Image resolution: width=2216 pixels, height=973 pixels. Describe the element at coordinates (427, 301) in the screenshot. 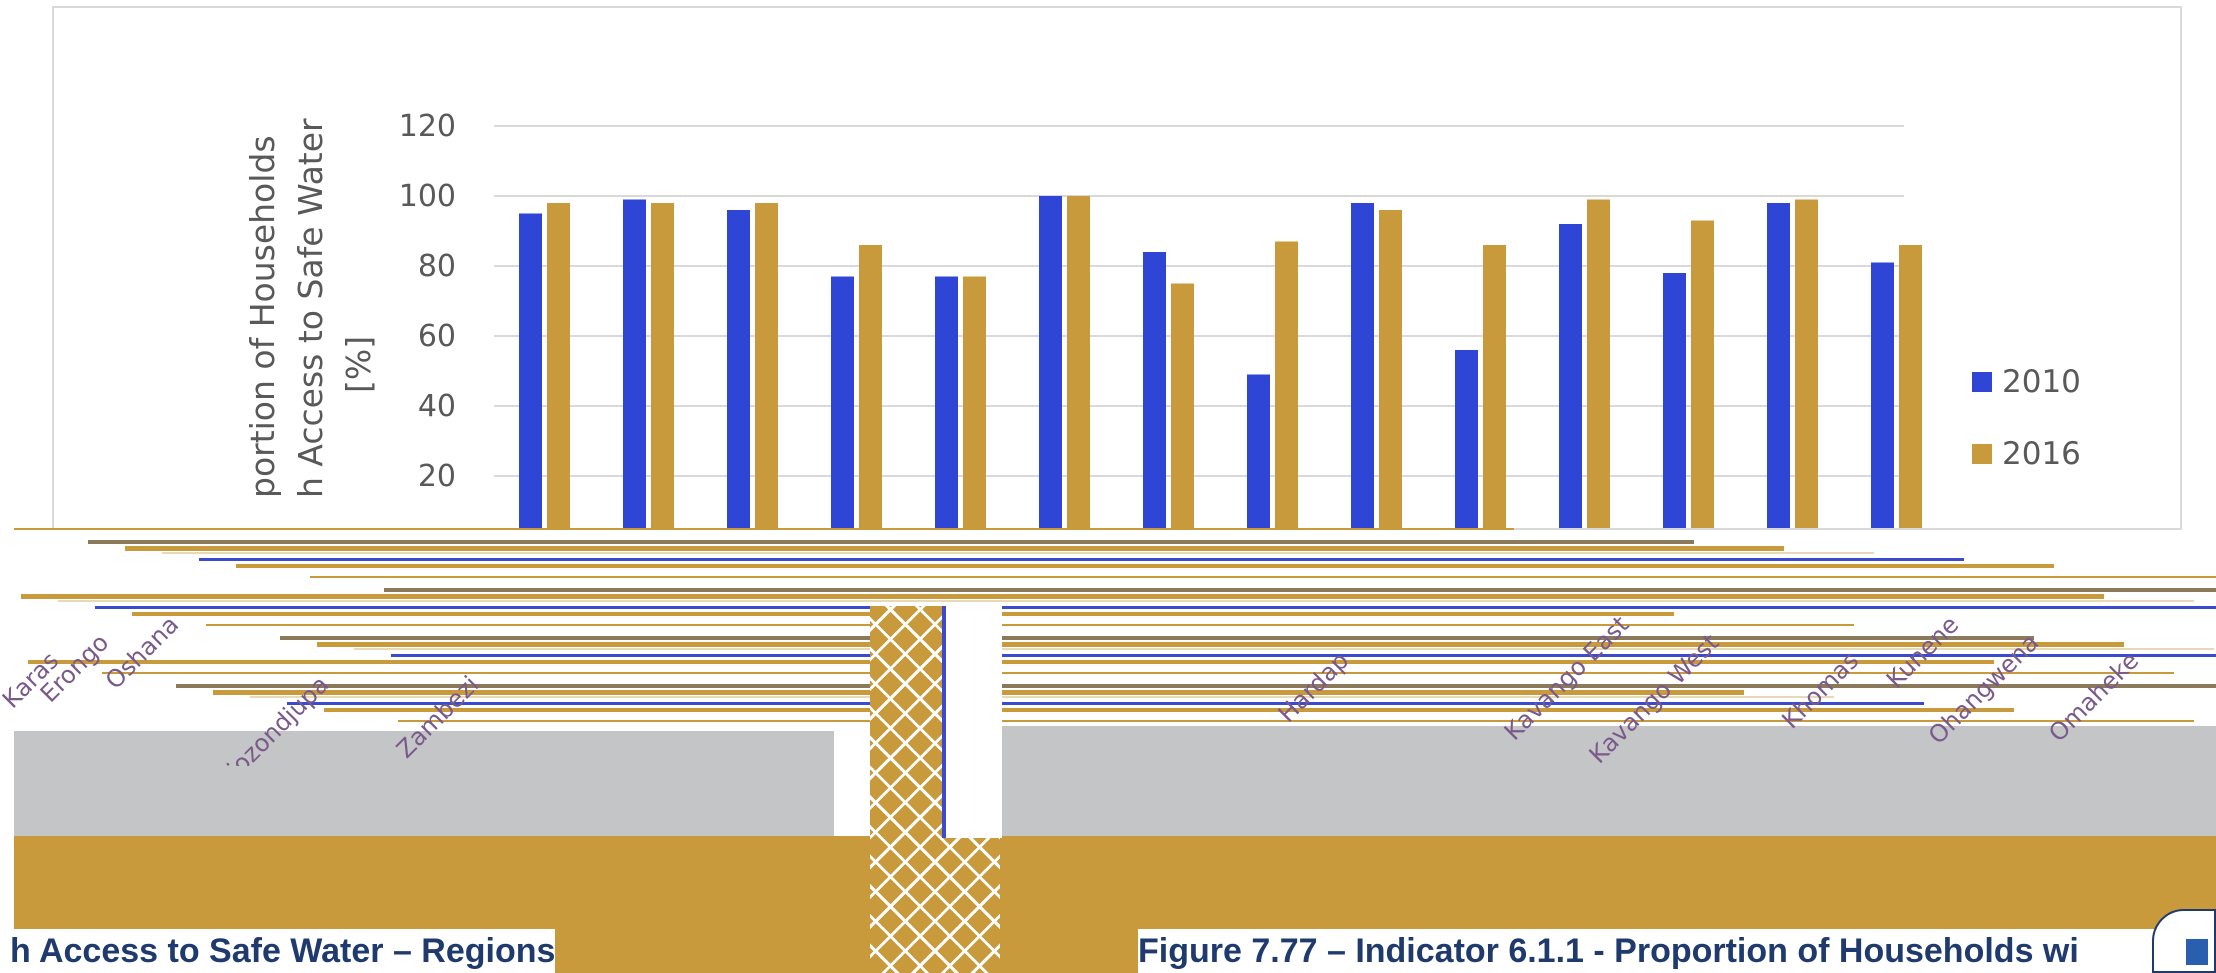

I see `y-axis-ticks: 20 40 60 80 100 120` at that location.